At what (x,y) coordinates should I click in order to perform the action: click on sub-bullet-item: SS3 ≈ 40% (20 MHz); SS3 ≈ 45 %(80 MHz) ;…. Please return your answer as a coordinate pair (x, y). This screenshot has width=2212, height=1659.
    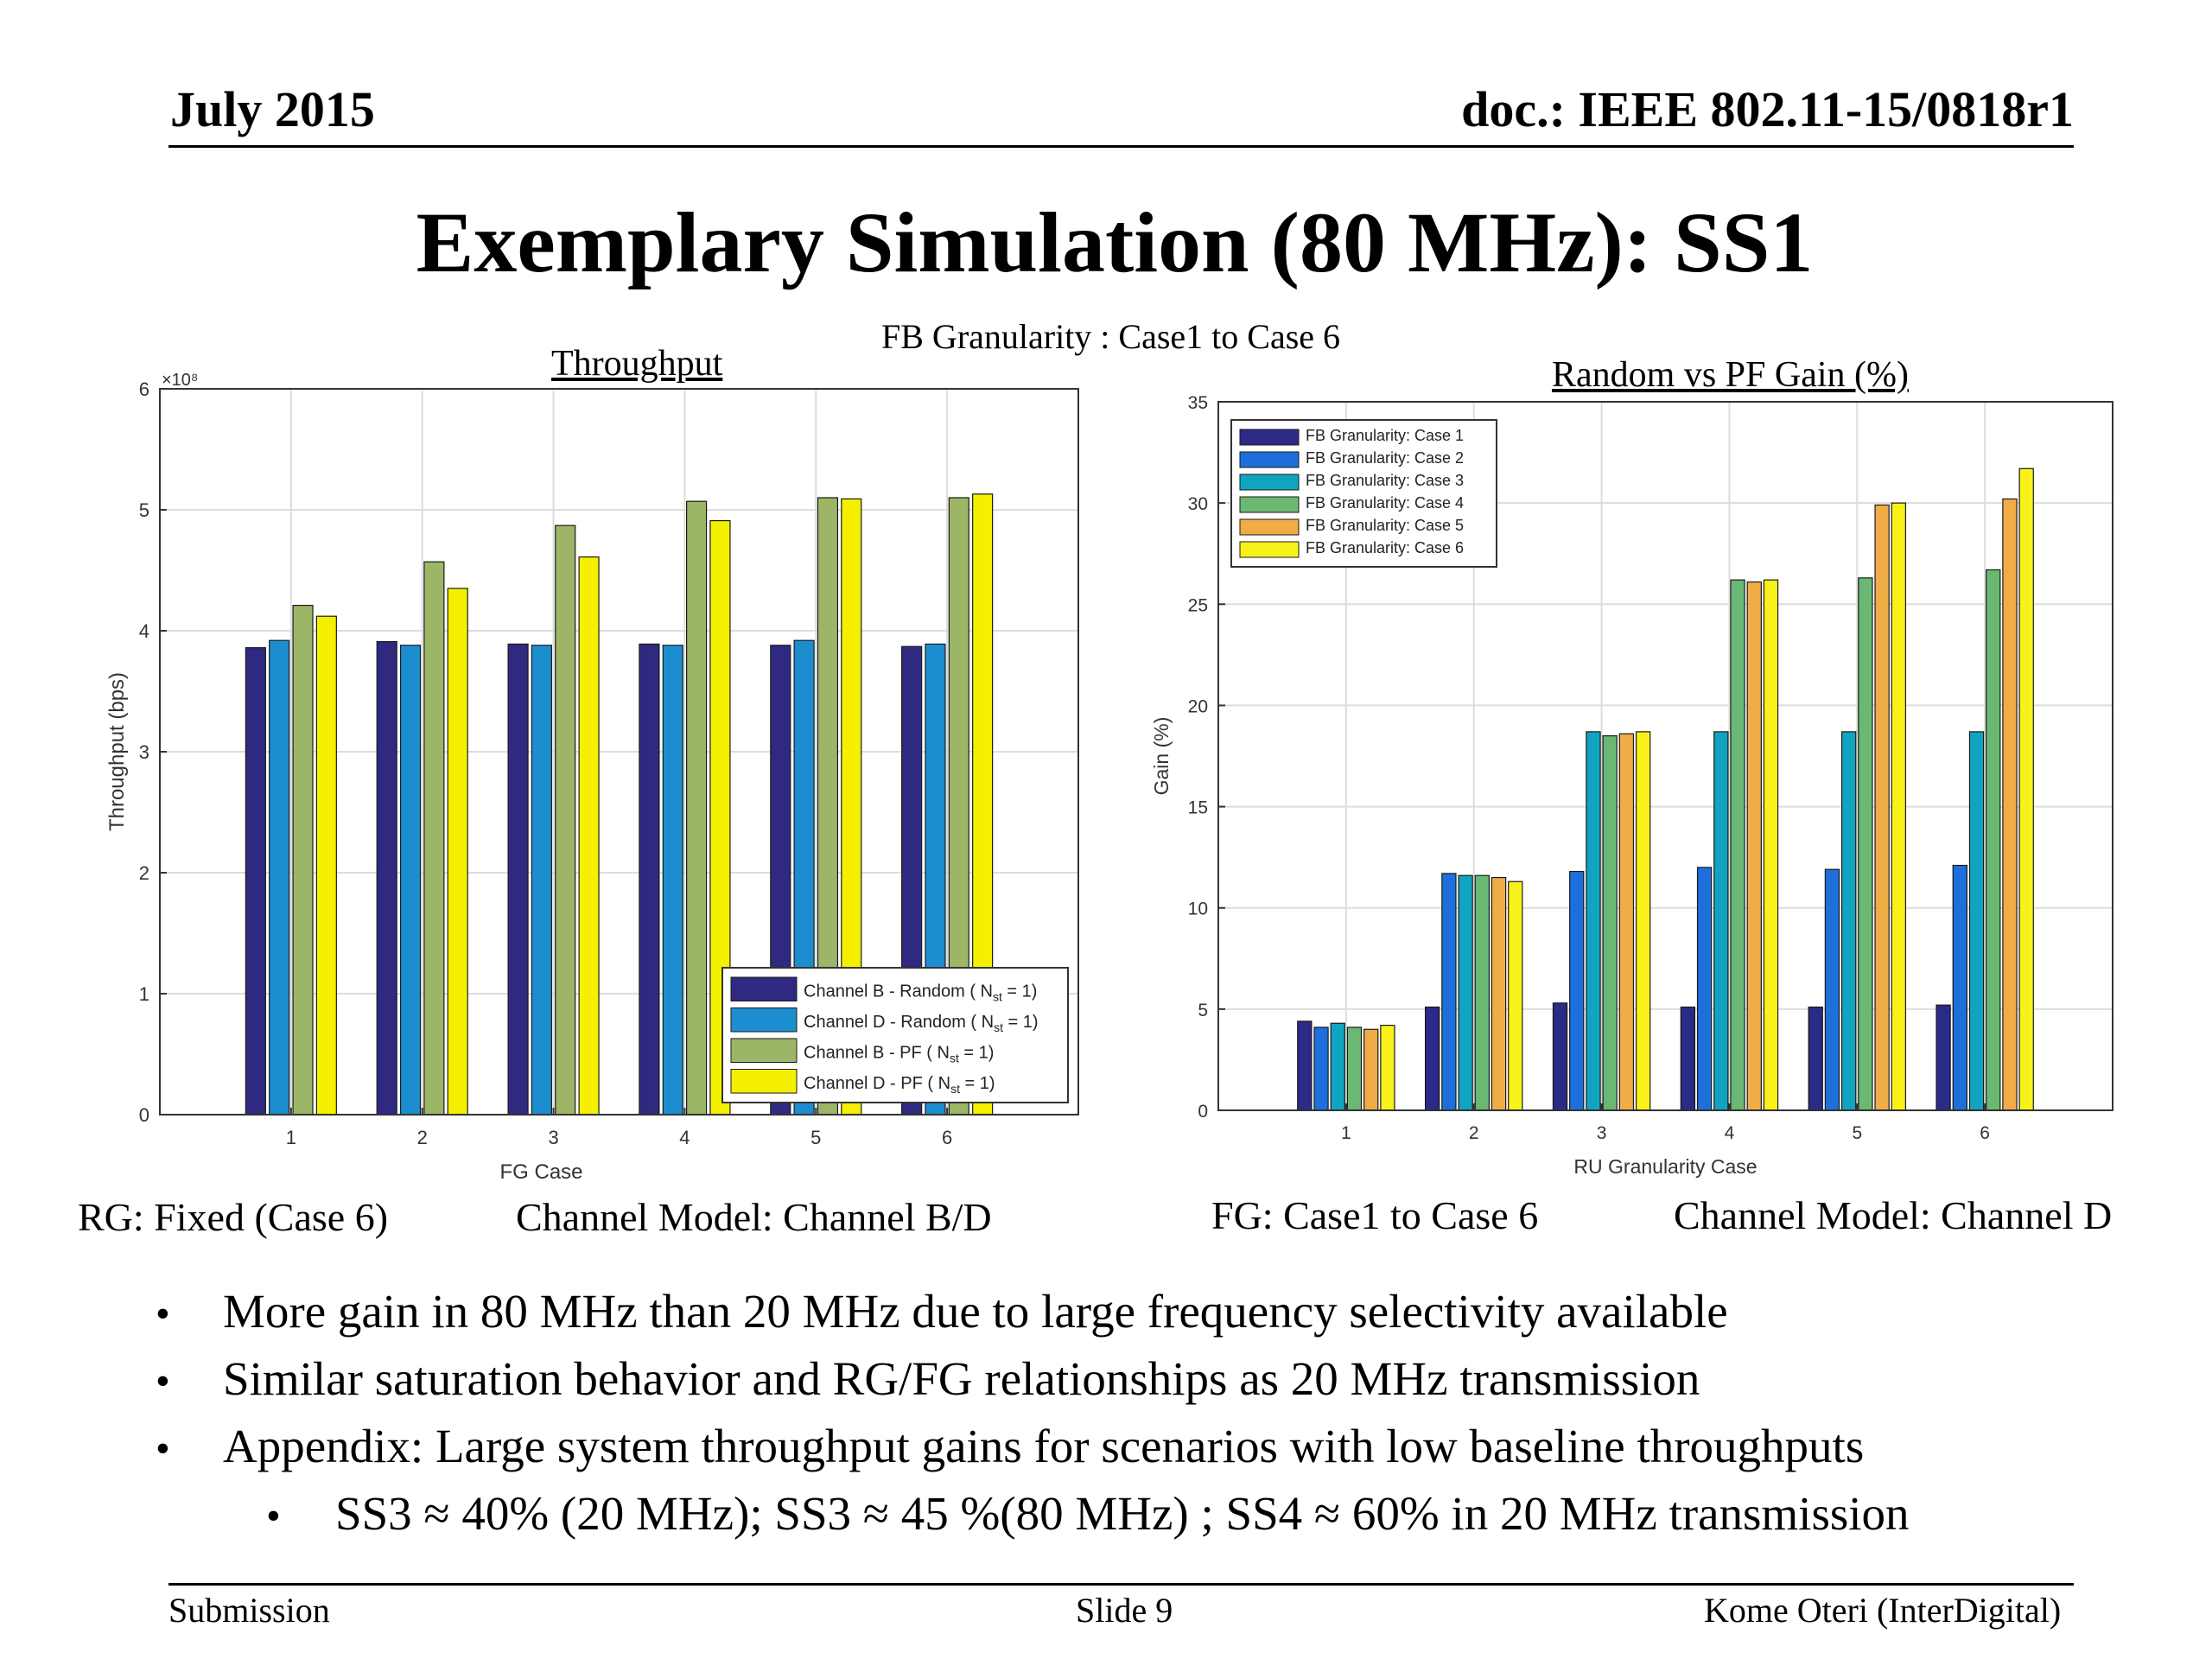
    Looking at the image, I should click on (1122, 1513).